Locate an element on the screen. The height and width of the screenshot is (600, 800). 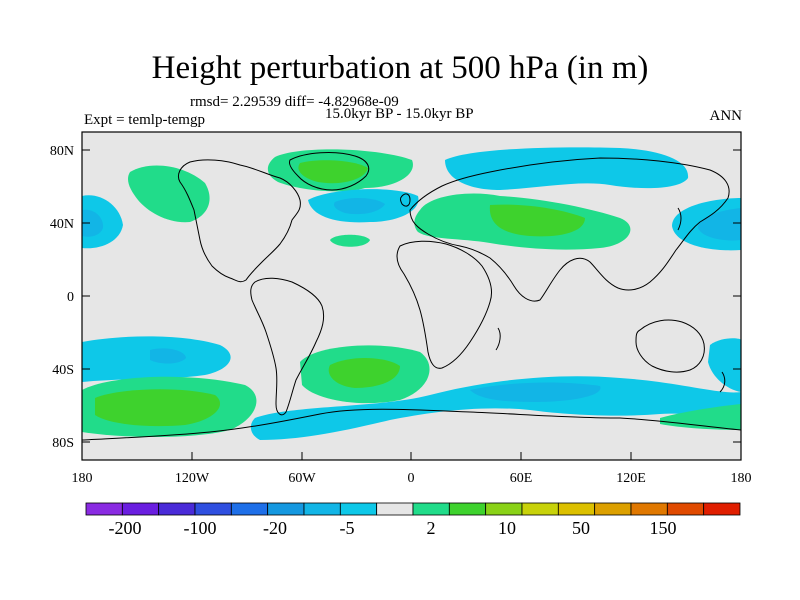
anomaly-mid-atlantic is located at coordinates (350, 240).